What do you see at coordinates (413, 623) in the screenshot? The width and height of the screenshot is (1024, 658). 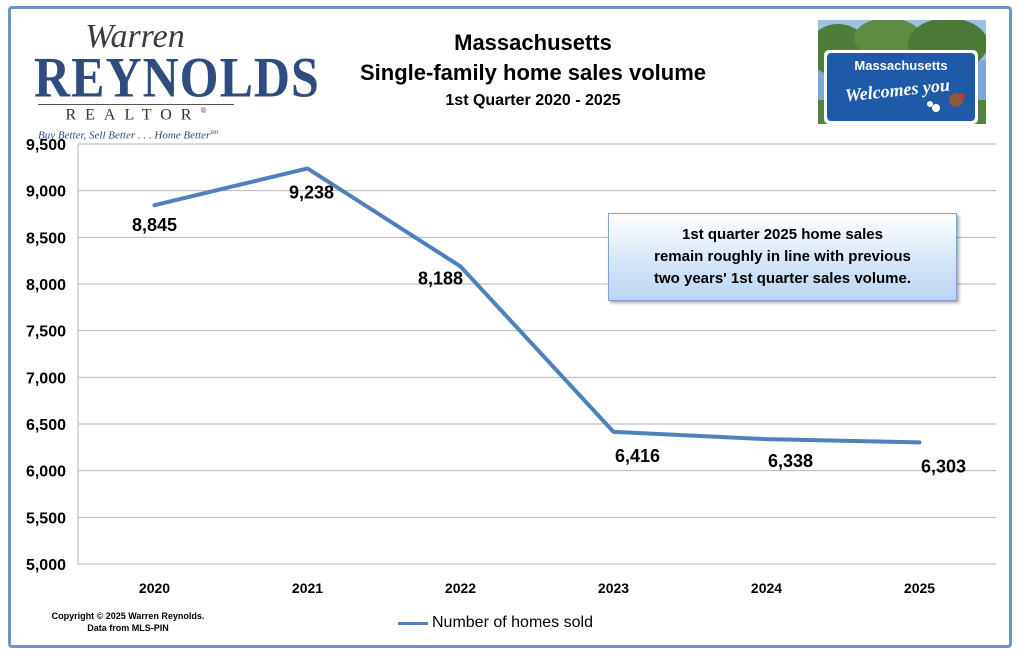 I see `legend-swatch` at bounding box center [413, 623].